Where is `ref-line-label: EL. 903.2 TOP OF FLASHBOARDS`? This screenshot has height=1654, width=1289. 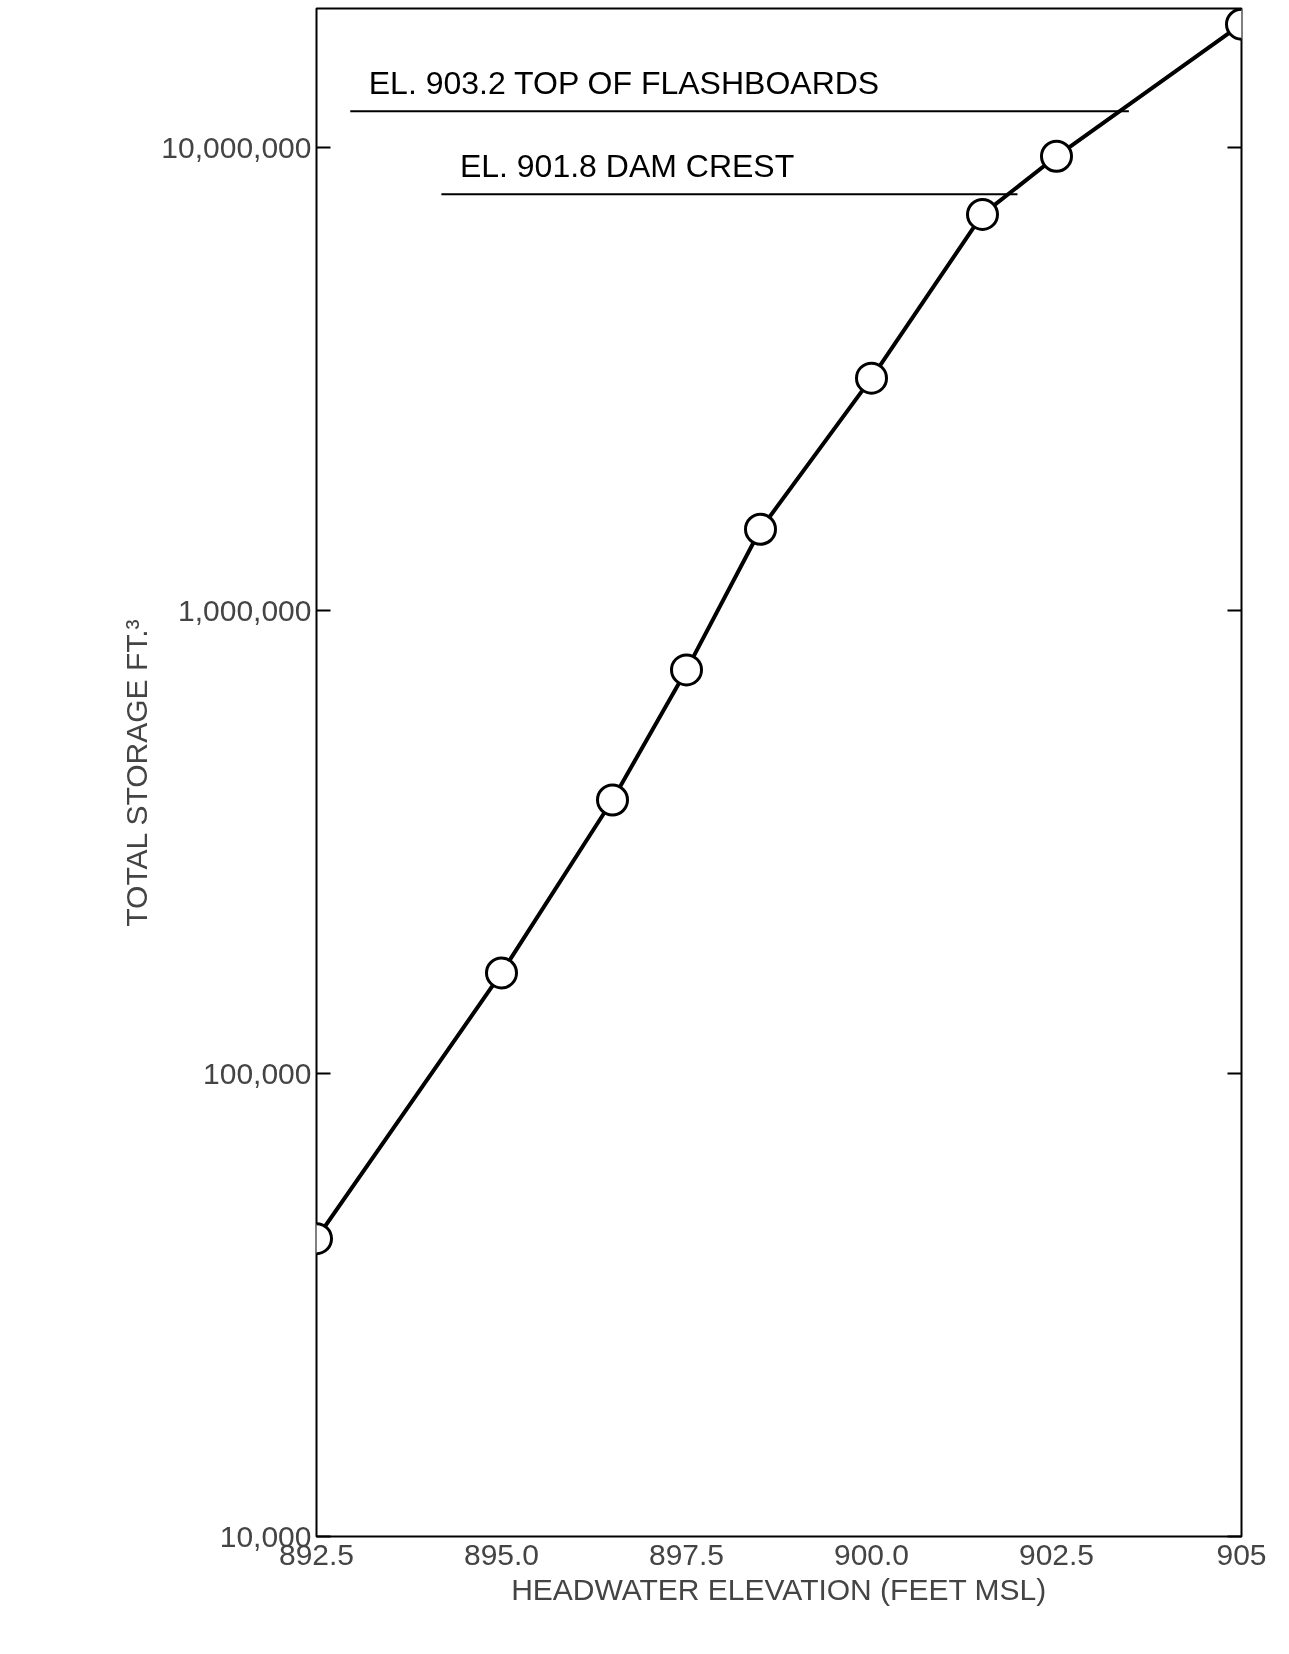
ref-line-label: EL. 903.2 TOP OF FLASHBOARDS is located at coordinates (624, 83).